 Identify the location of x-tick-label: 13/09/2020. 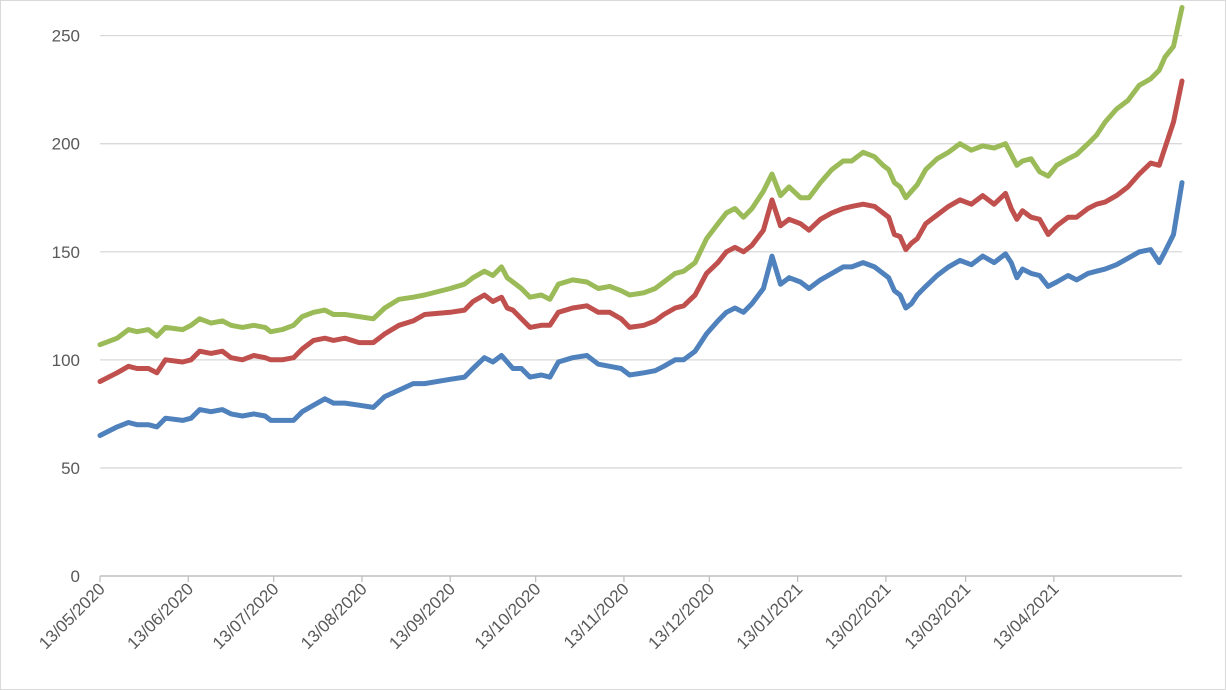
(422, 616).